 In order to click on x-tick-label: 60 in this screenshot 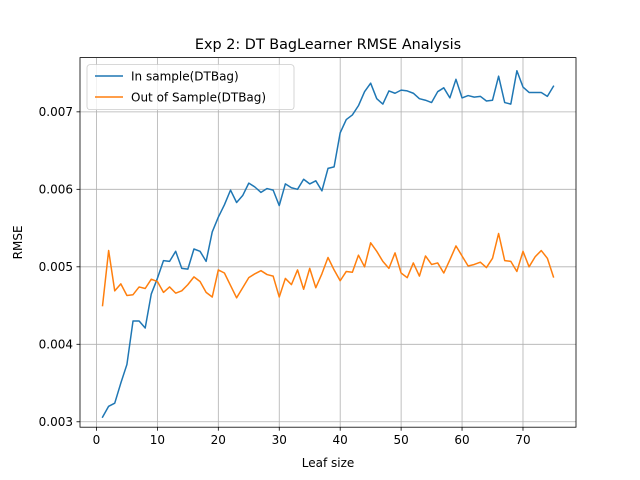, I will do `click(461, 440)`.